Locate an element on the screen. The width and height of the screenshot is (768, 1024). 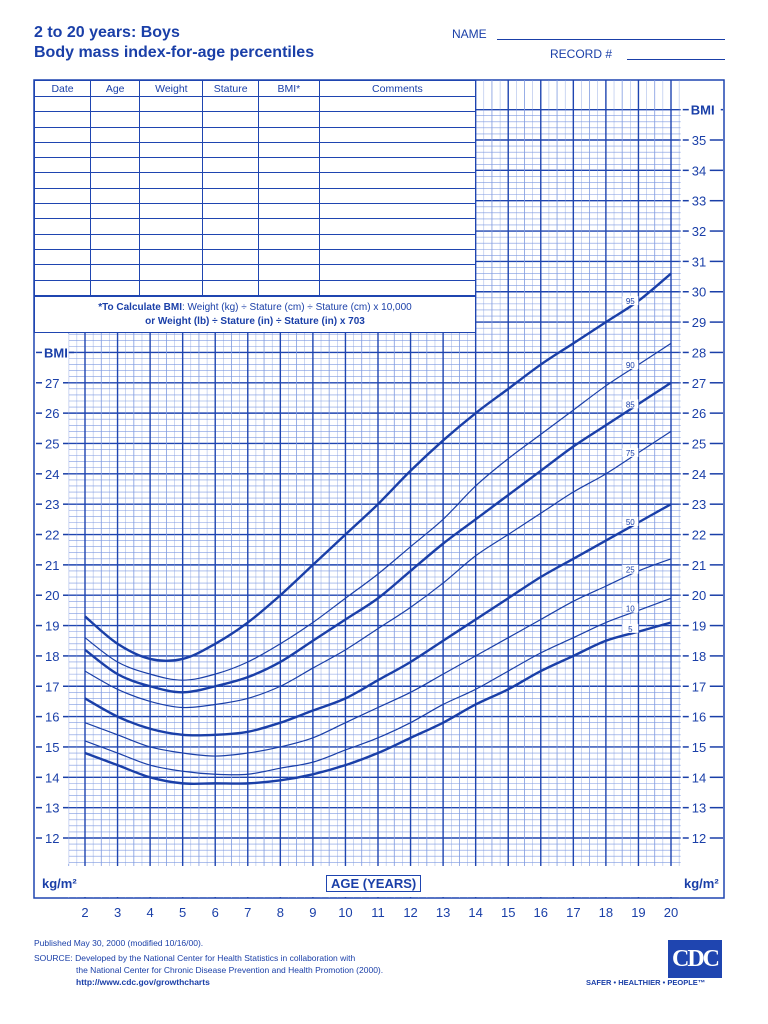
cdc-tagline: SAFER • HEALTHIER • PEOPLE™ is located at coordinates (646, 982).